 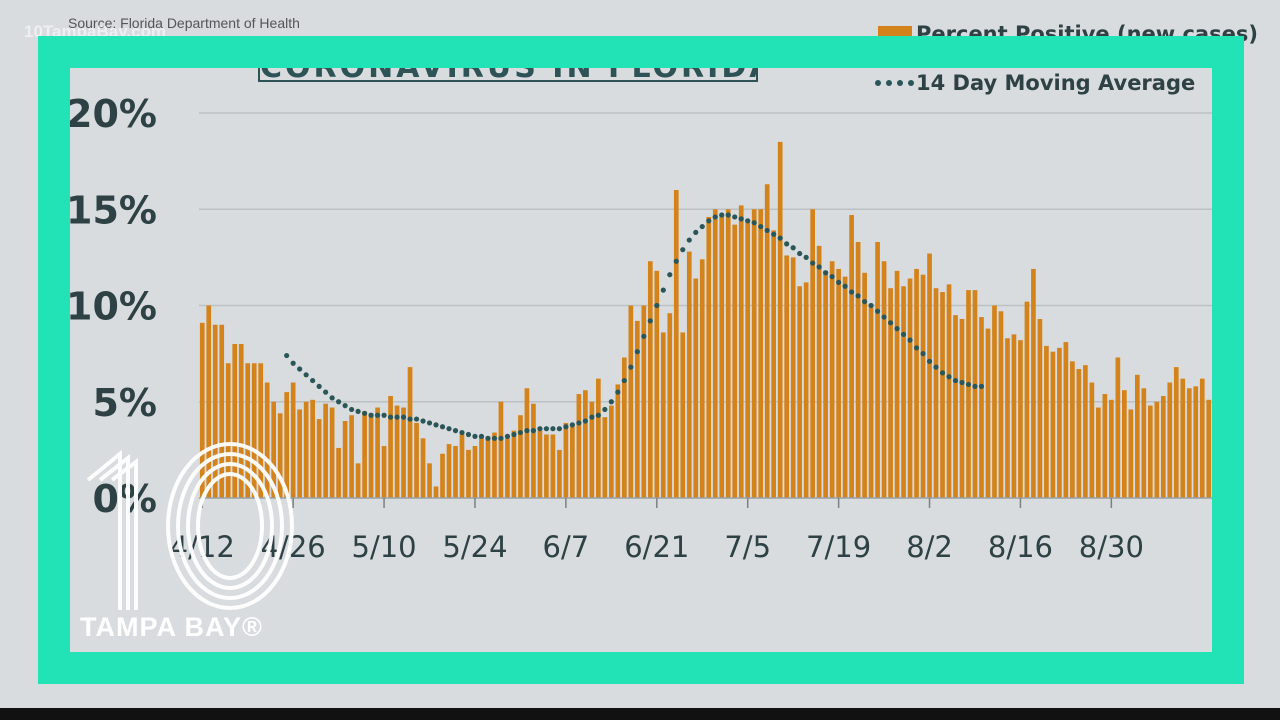 I want to click on legend-label-percent-positive: Percent Positive (new cases), so click(x=1087, y=34).